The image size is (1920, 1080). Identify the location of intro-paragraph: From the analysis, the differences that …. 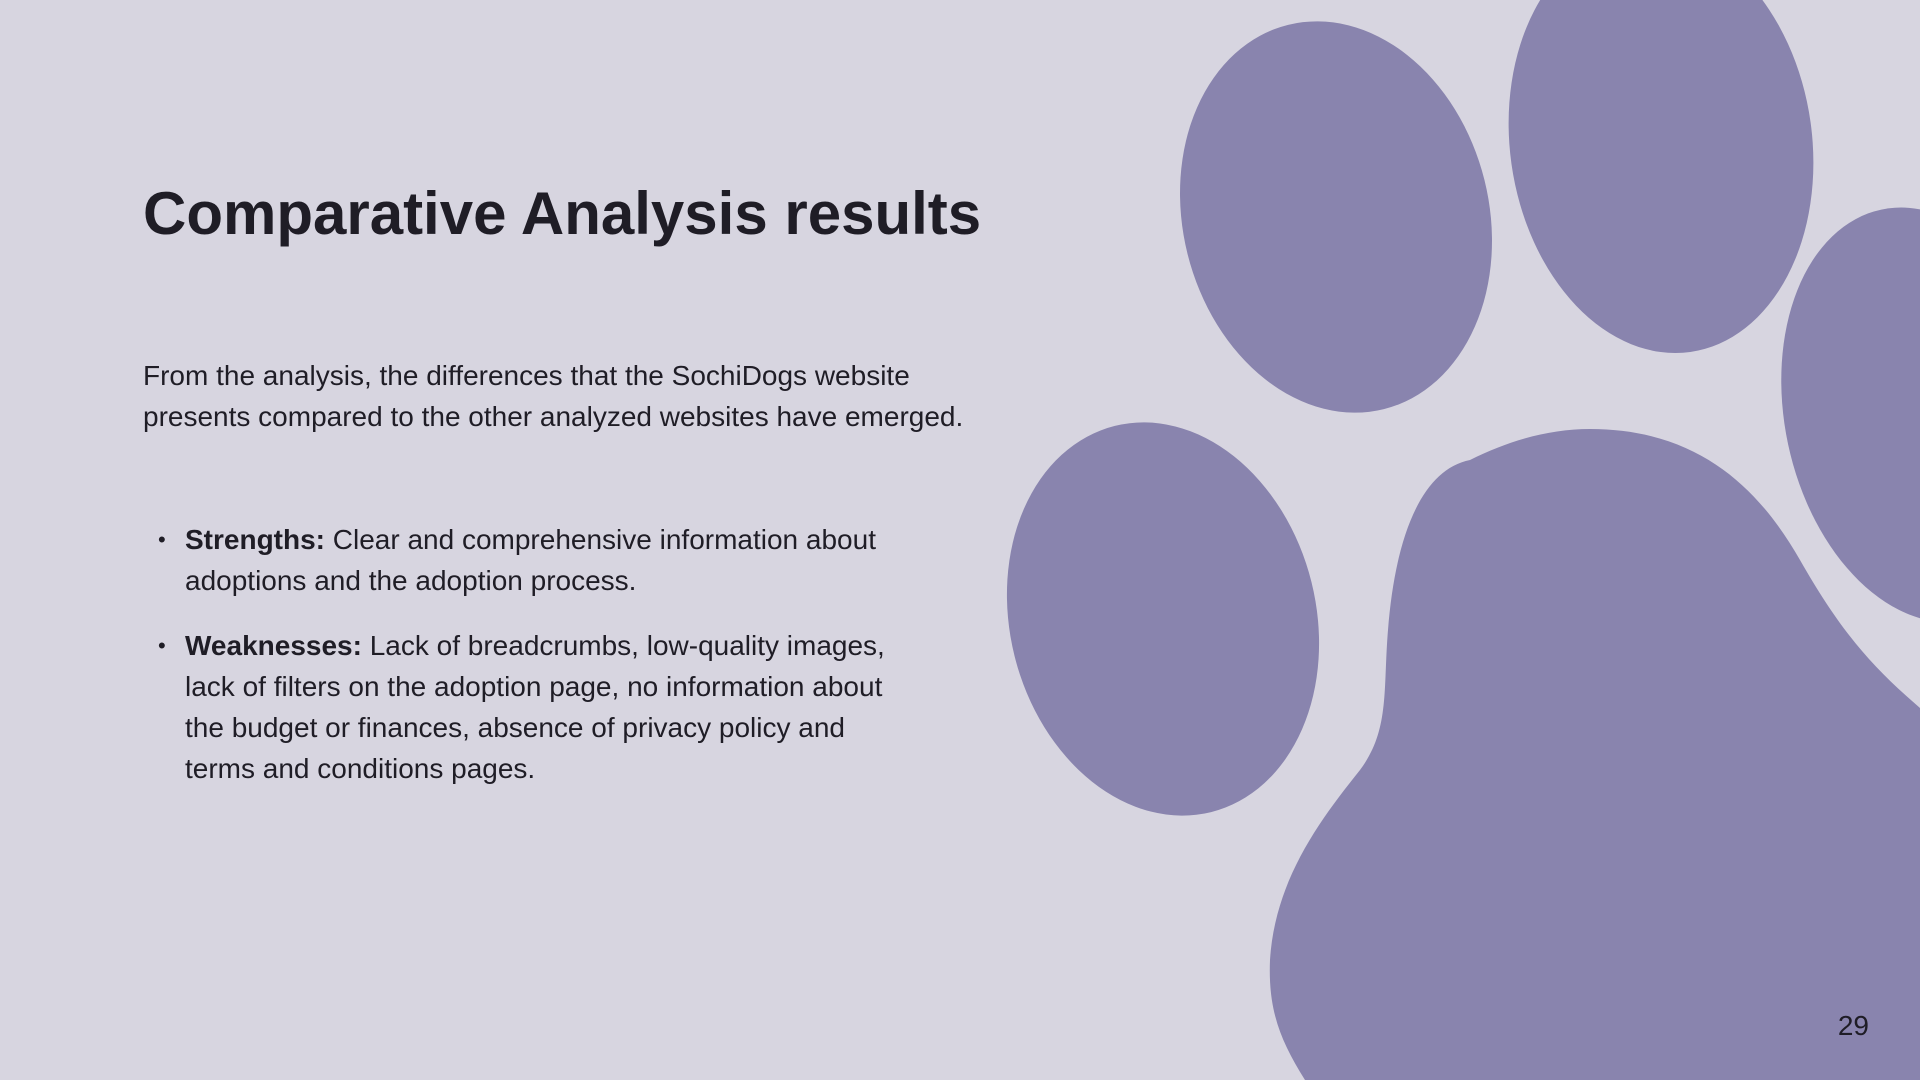
(553, 396).